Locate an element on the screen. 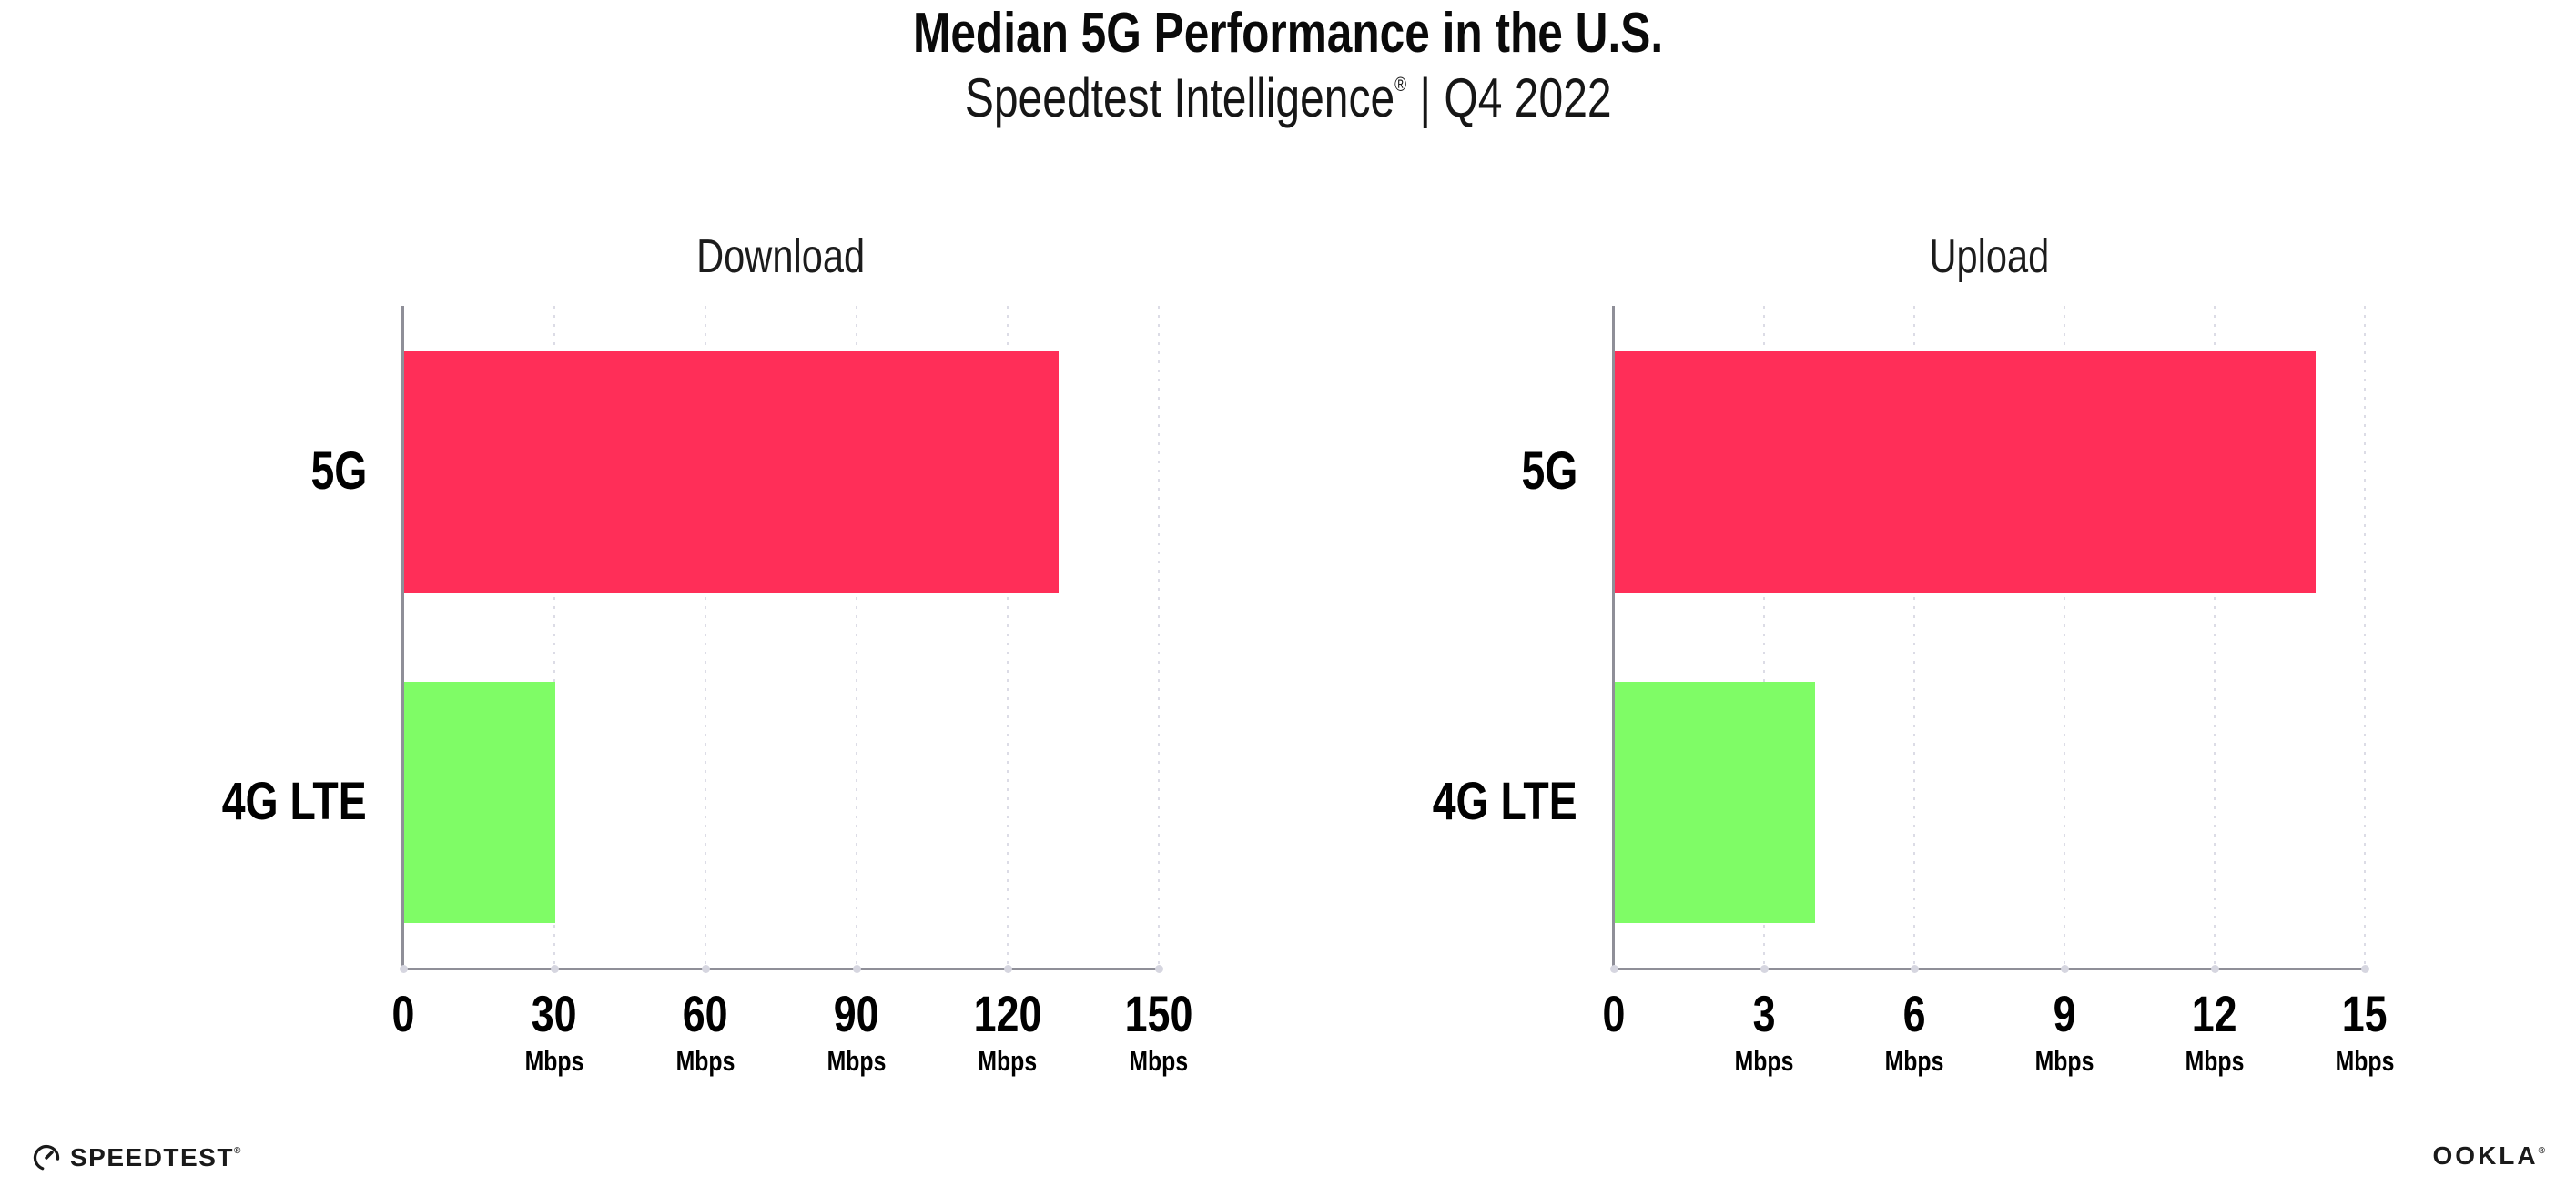 The height and width of the screenshot is (1197, 2576). speedtest-gauge-icon is located at coordinates (46, 1158).